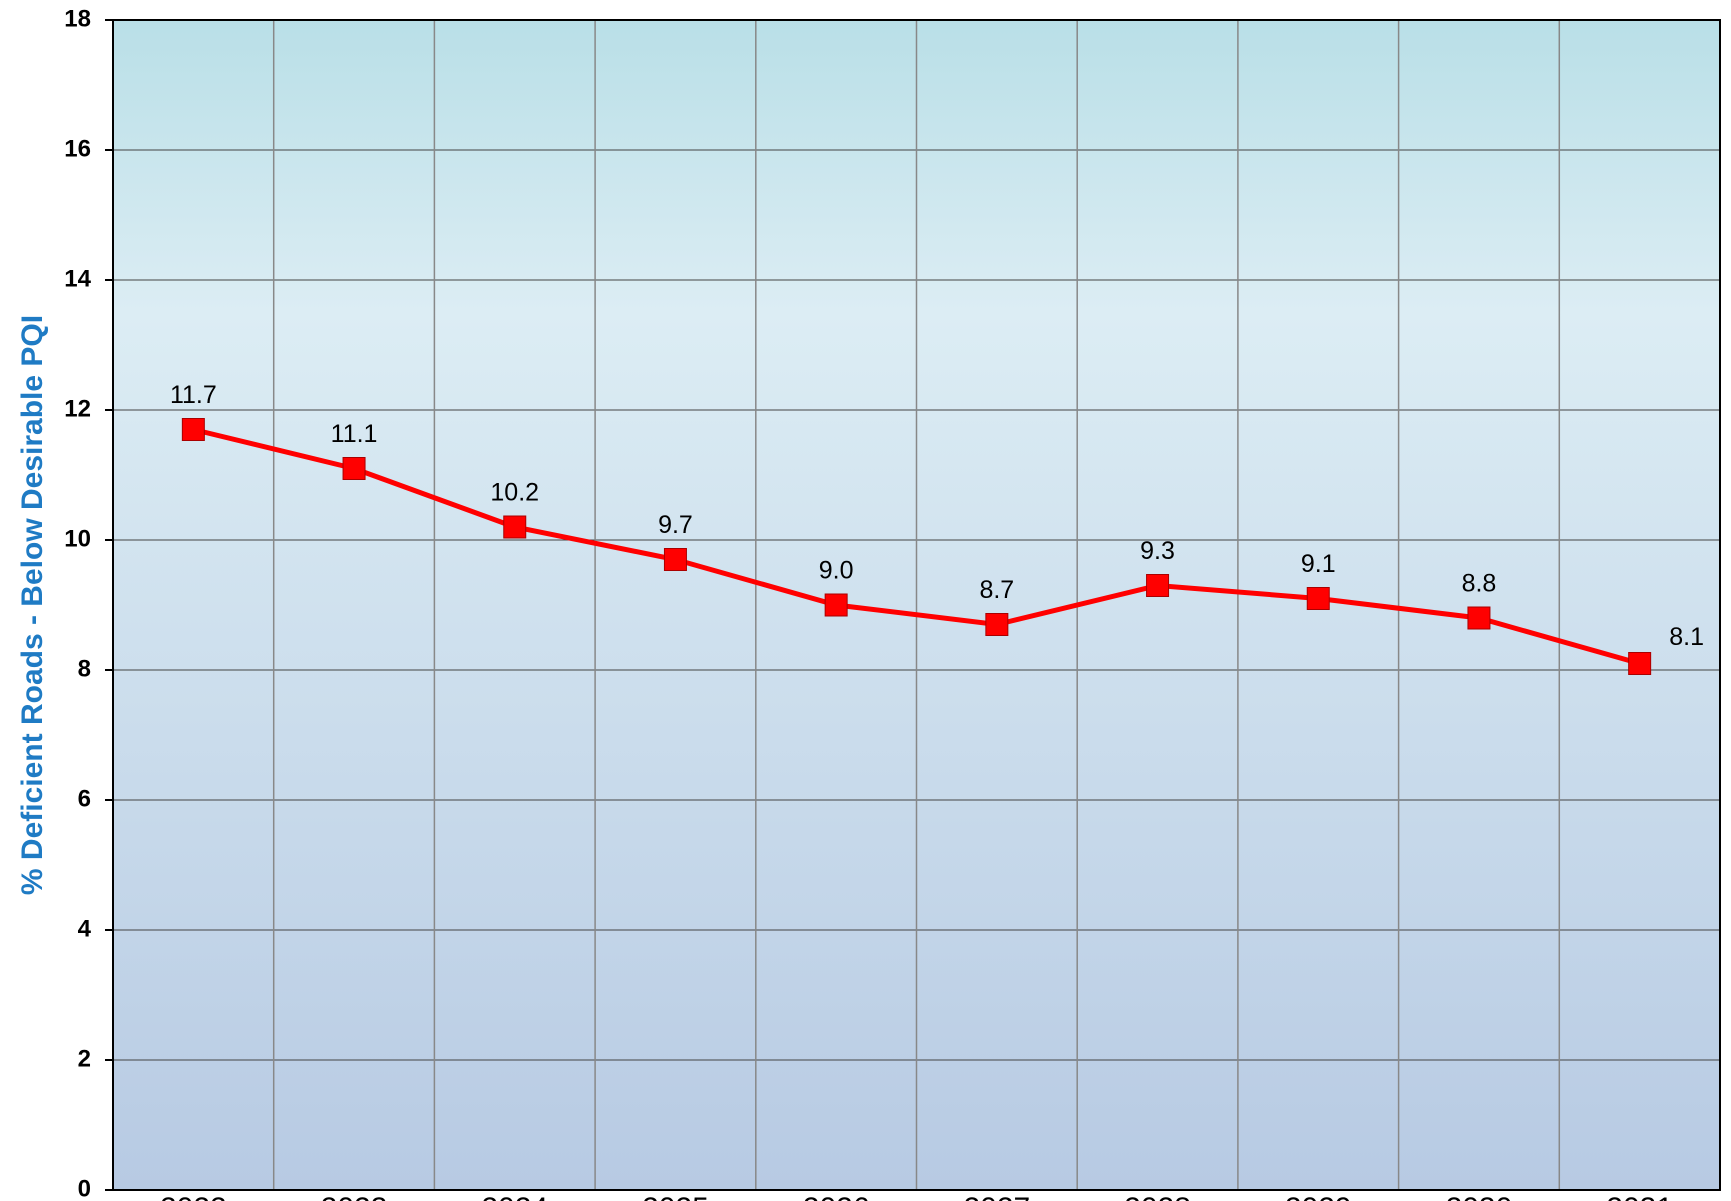  What do you see at coordinates (1318, 564) in the screenshot?
I see `data-label: 9.1` at bounding box center [1318, 564].